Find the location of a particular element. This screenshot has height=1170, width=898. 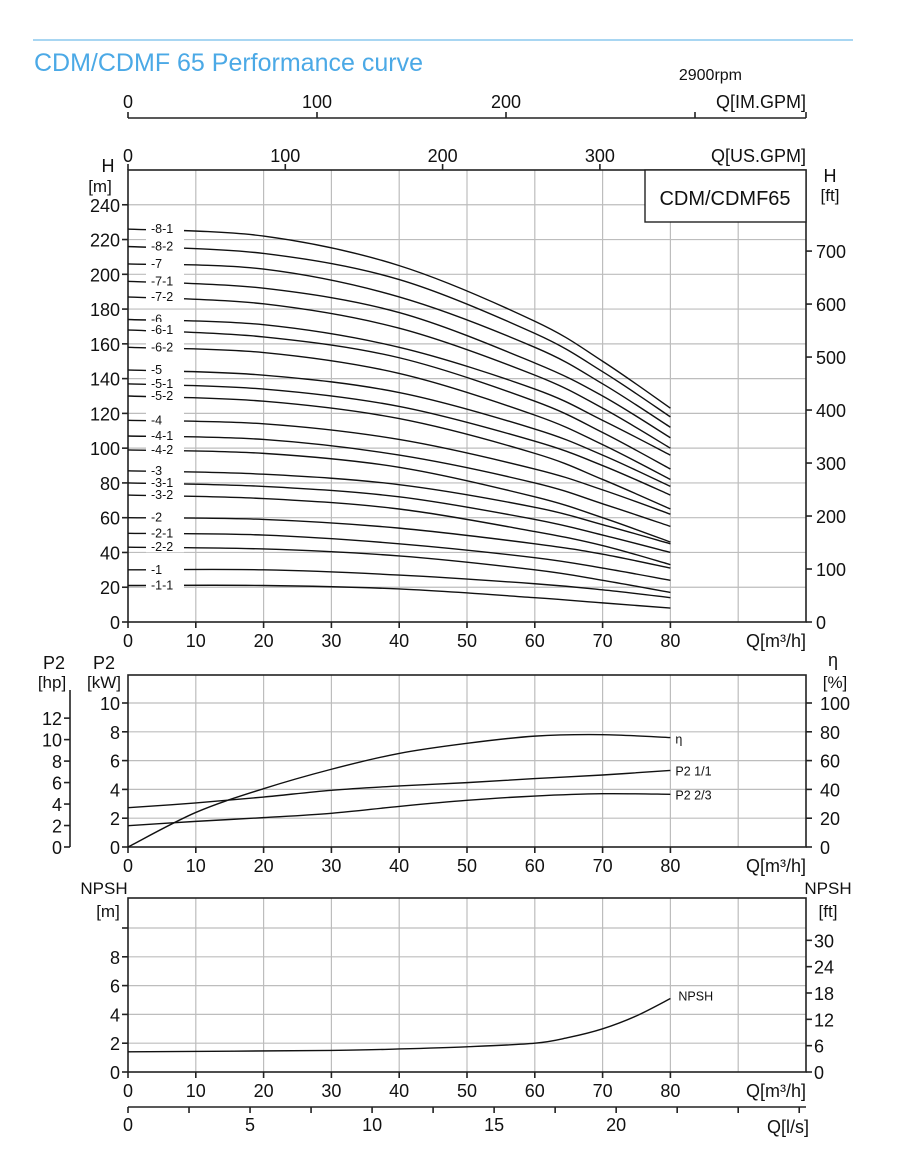

y2-tick-label: 0 is located at coordinates (821, 623).